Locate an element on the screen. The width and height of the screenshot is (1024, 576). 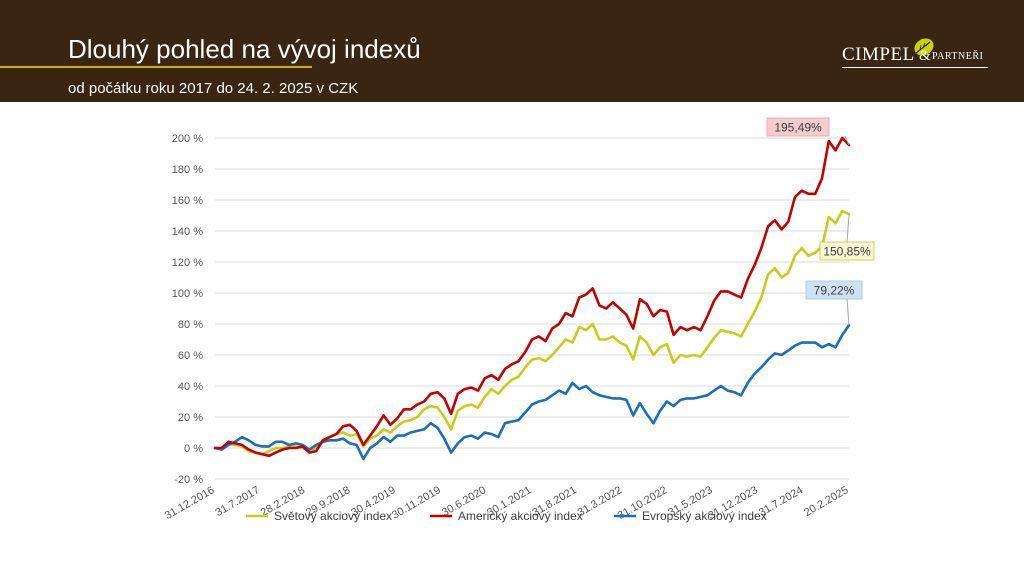
callout-value: 150,85% is located at coordinates (847, 252).